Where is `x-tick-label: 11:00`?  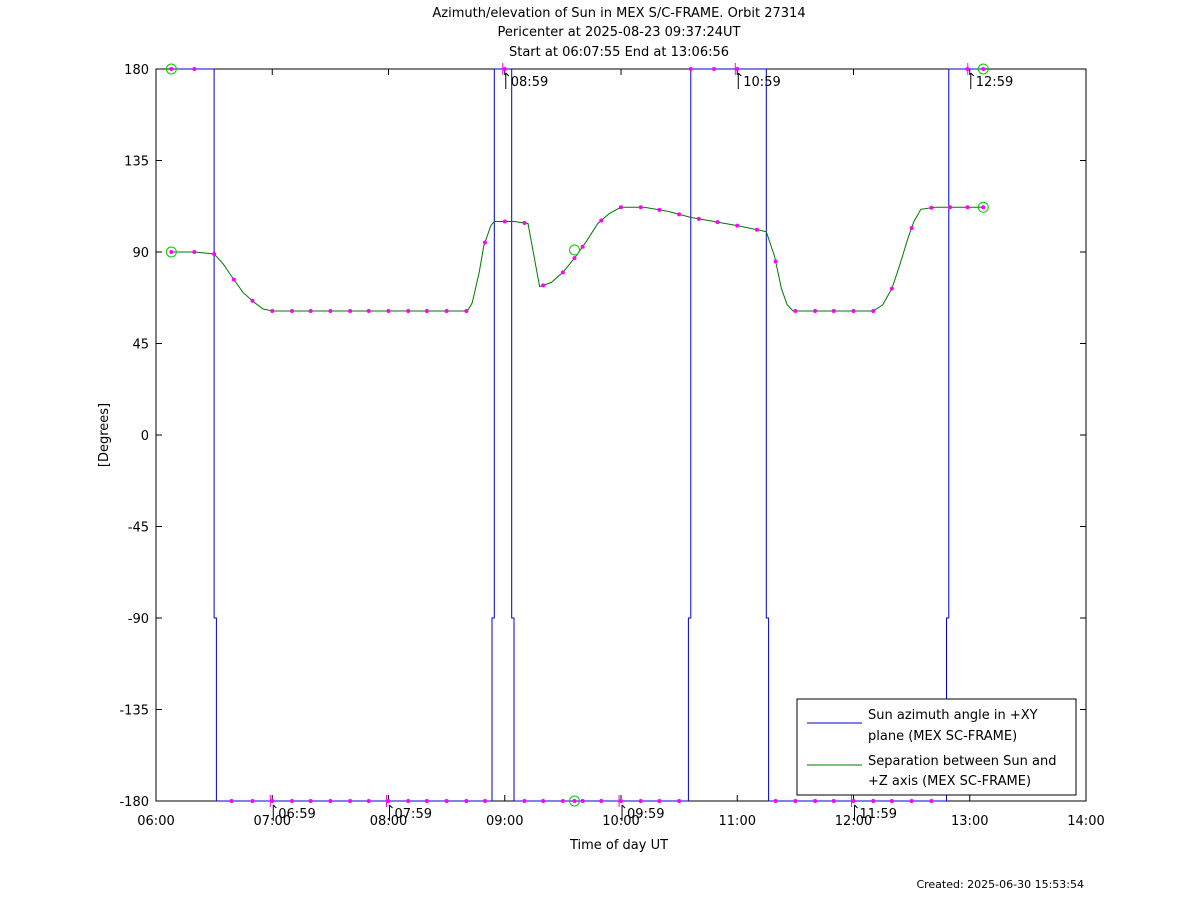
x-tick-label: 11:00 is located at coordinates (737, 821).